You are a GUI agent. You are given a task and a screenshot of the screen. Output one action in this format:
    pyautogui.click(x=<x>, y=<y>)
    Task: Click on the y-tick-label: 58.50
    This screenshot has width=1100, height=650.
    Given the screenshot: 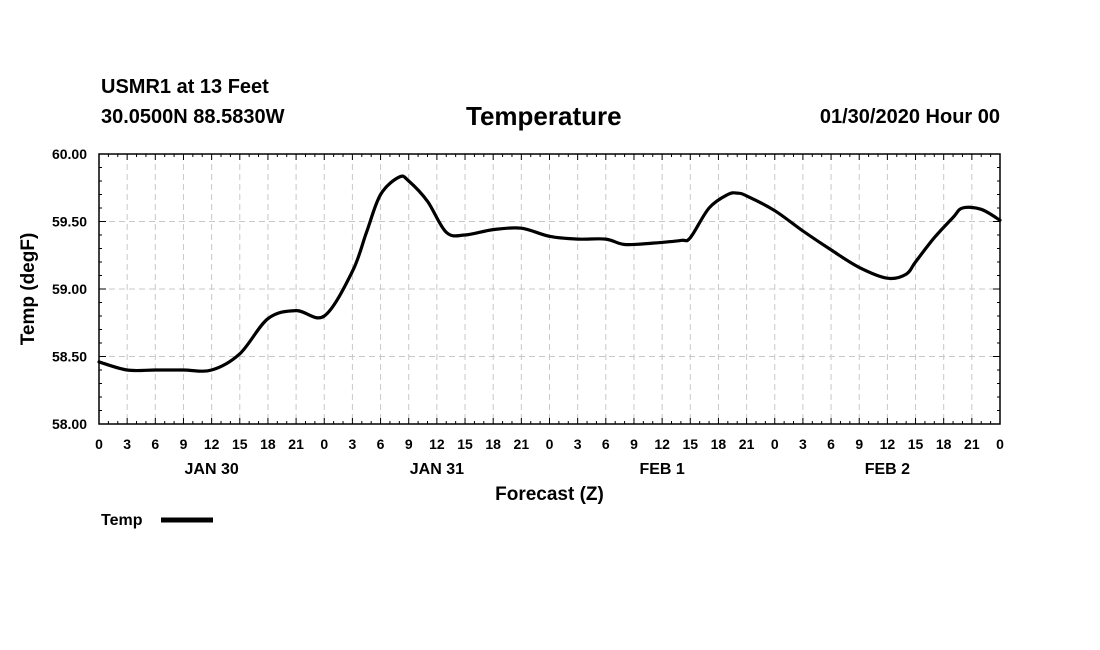 What is the action you would take?
    pyautogui.click(x=69, y=357)
    